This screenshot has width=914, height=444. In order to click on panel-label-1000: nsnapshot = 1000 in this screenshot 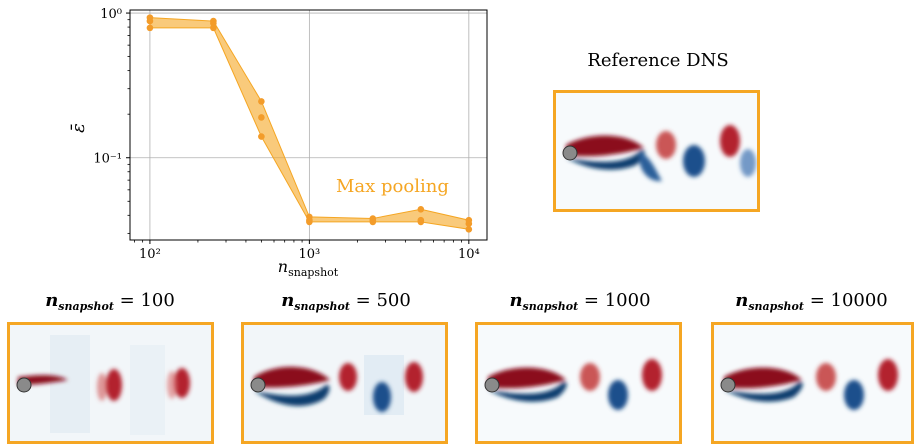, I will do `click(580, 301)`.